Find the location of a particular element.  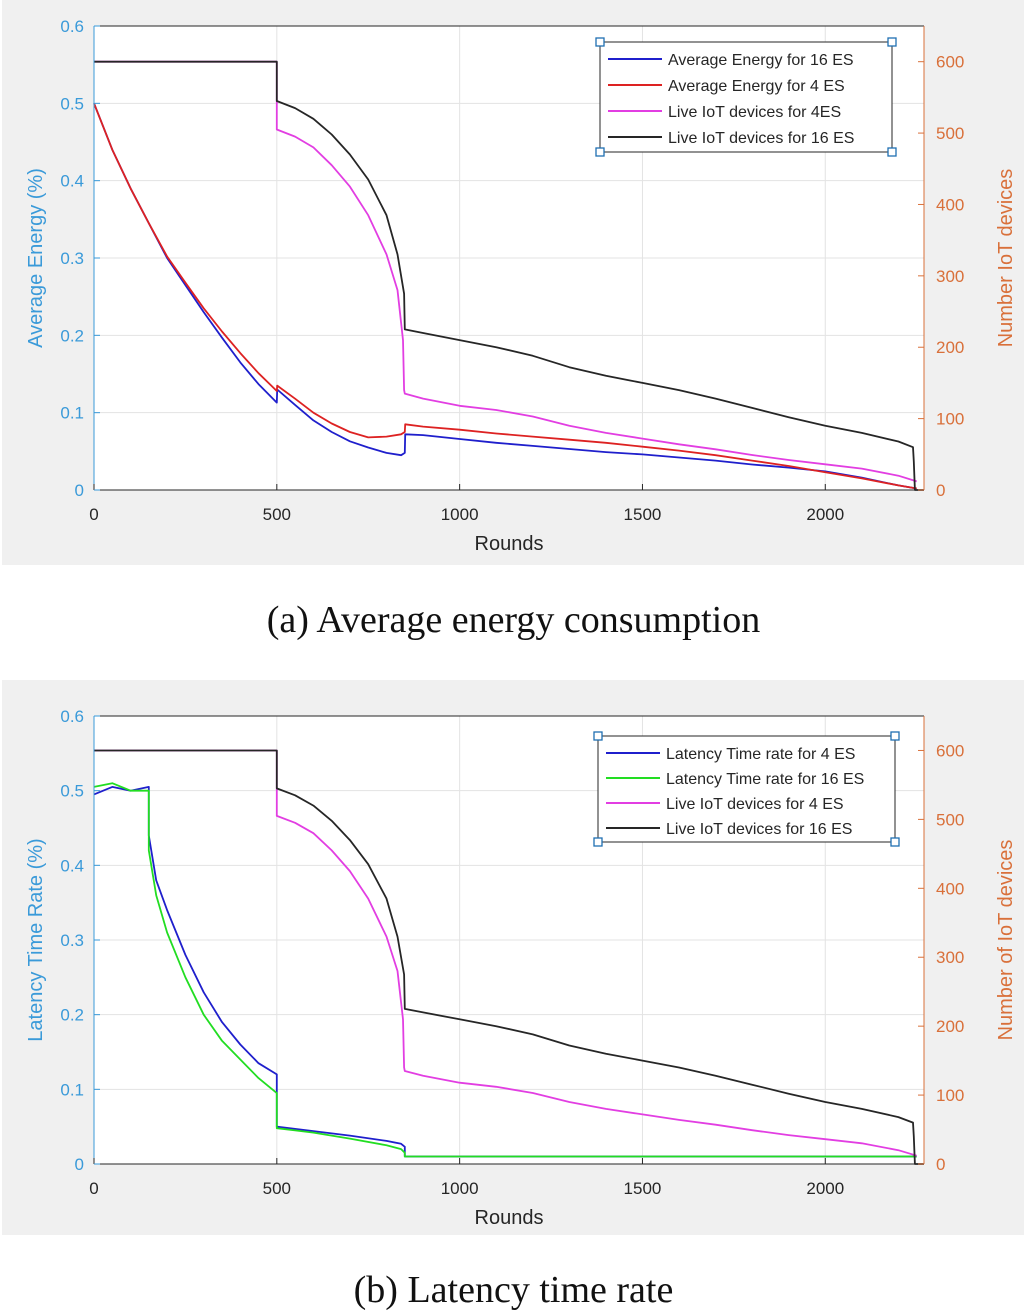

y-left-axis-label: Average Energy (%) is located at coordinates (36, 258).